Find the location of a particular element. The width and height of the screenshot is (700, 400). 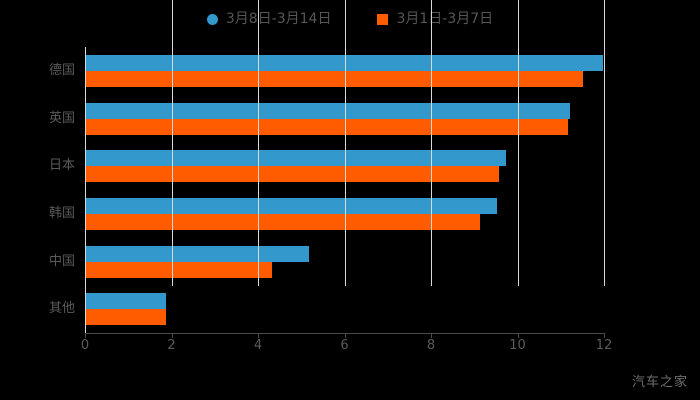

legend-label-series-b: 3月1日-3月7日 is located at coordinates (445, 19).